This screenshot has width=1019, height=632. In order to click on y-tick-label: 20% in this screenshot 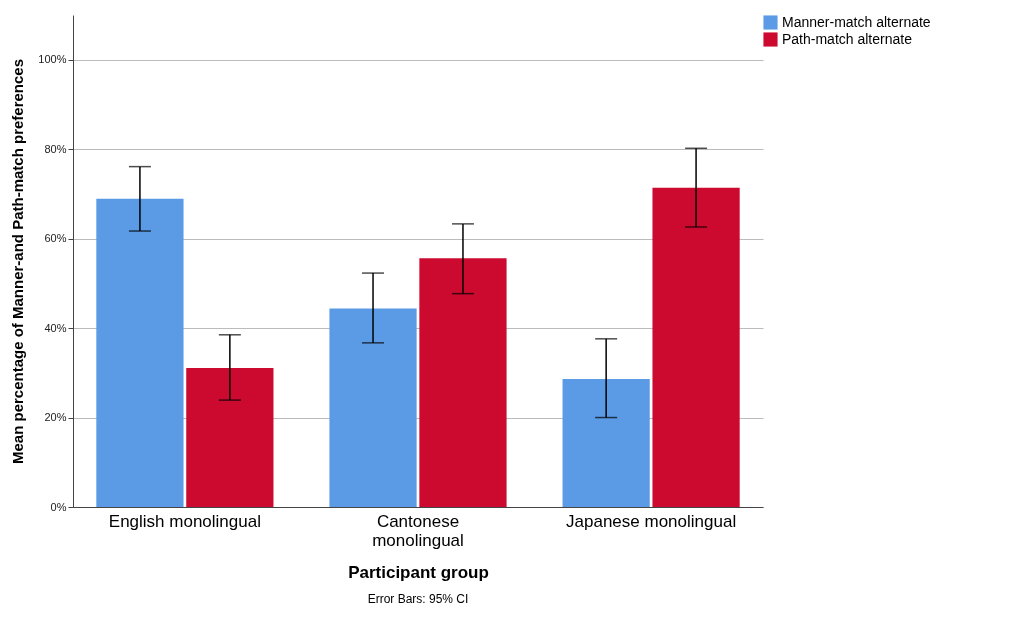, I will do `click(55, 417)`.